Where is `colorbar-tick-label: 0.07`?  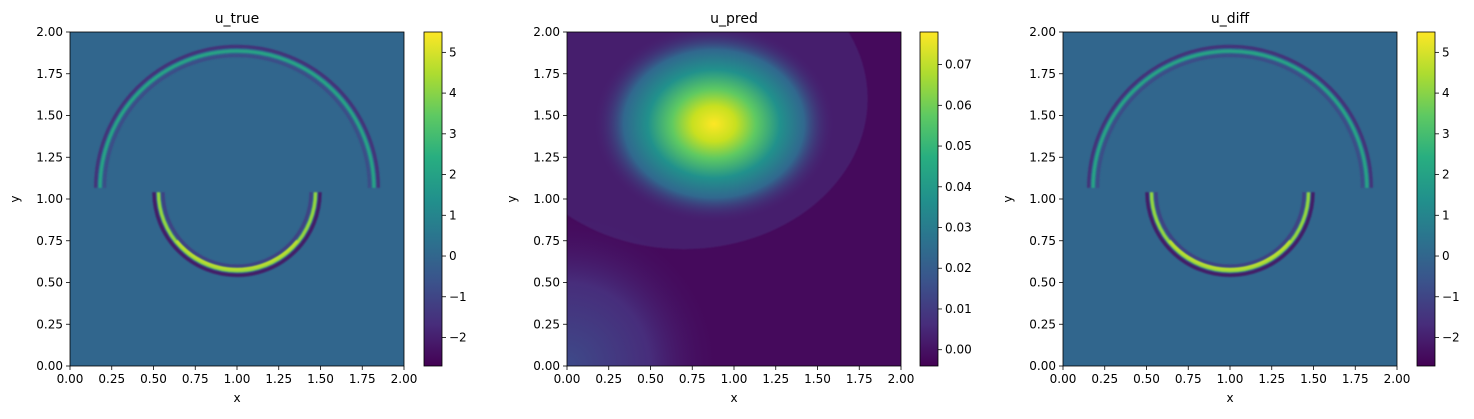 colorbar-tick-label: 0.07 is located at coordinates (958, 65).